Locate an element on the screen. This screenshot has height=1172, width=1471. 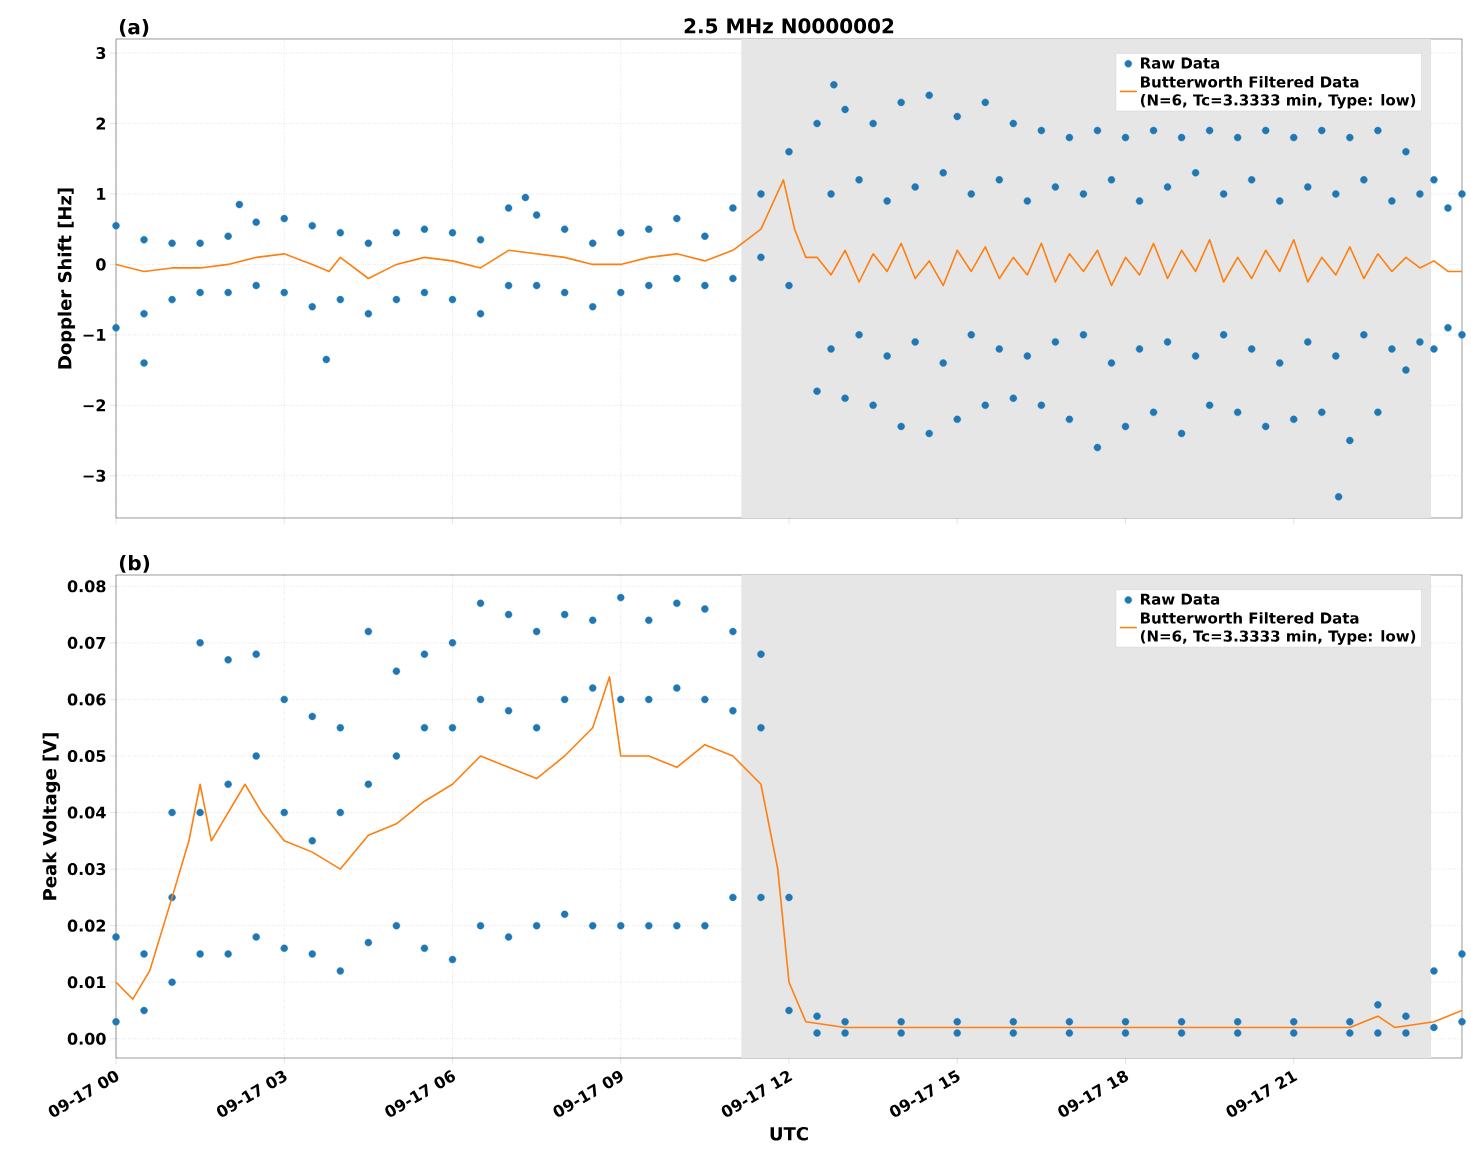
y-tick-label: 0 is located at coordinates (101, 264).